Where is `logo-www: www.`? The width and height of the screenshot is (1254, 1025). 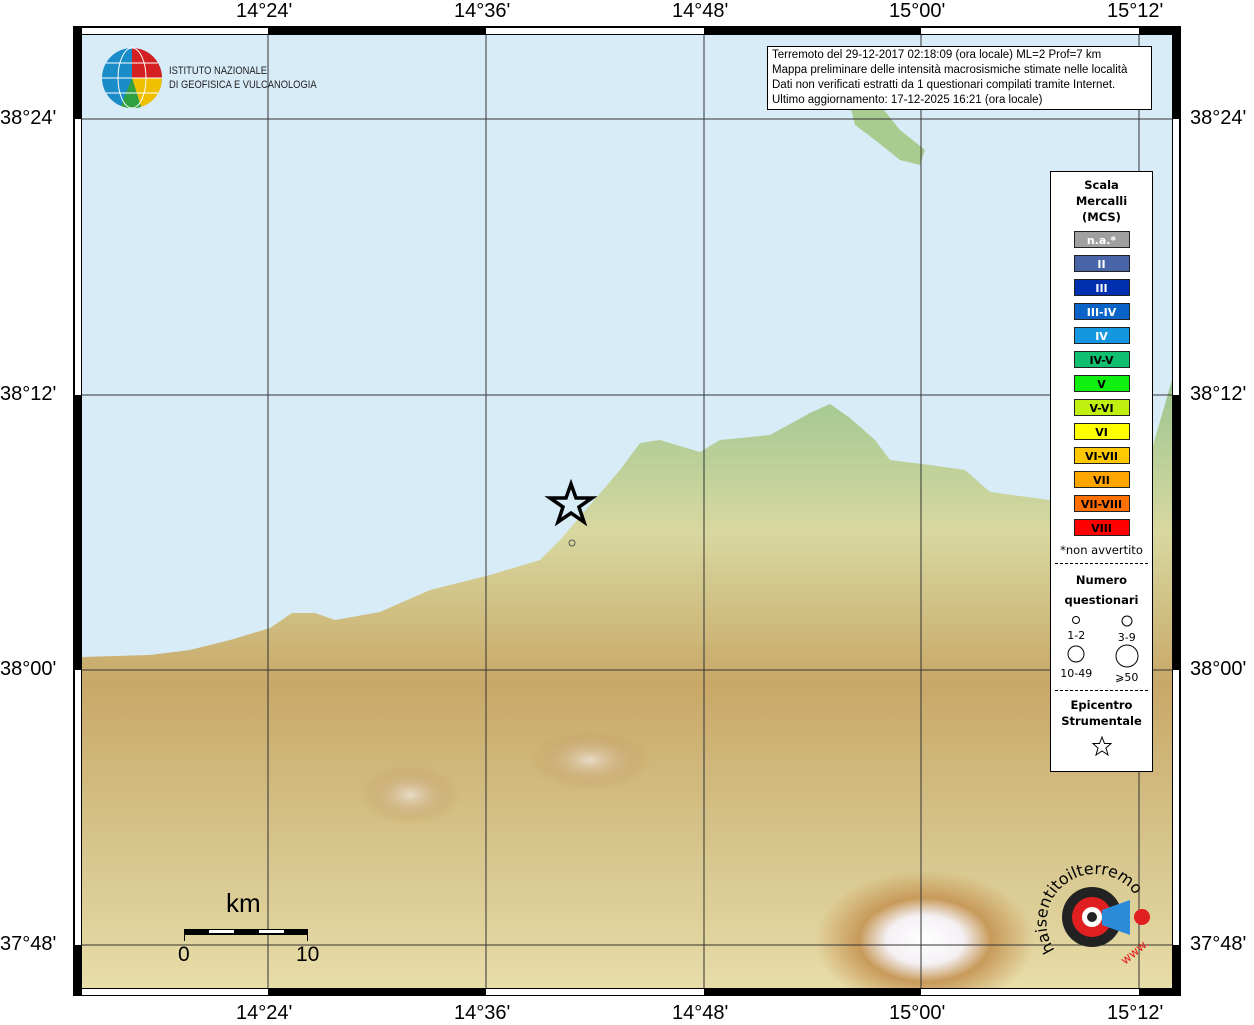
logo-www: www. is located at coordinates (1135, 951).